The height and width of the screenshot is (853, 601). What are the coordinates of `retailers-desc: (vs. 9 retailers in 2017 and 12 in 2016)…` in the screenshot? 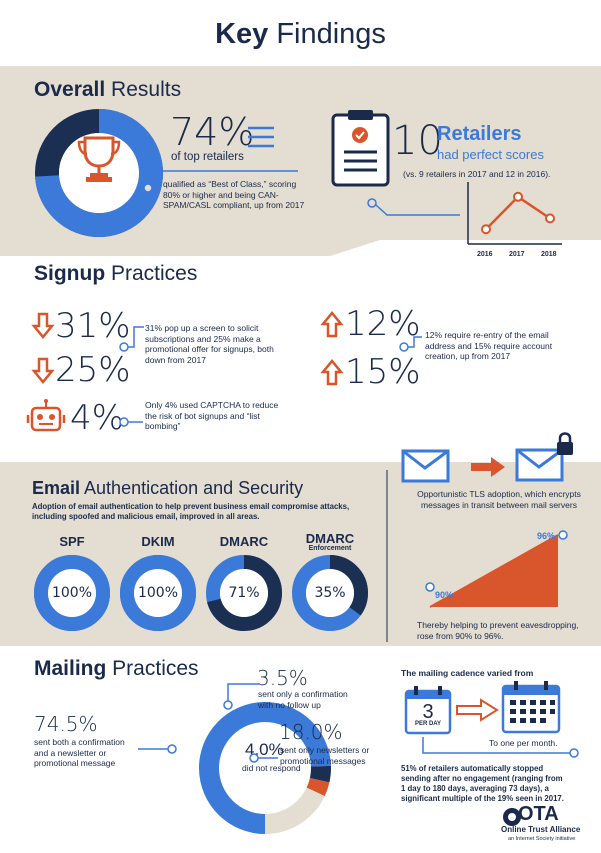 It's located at (477, 174).